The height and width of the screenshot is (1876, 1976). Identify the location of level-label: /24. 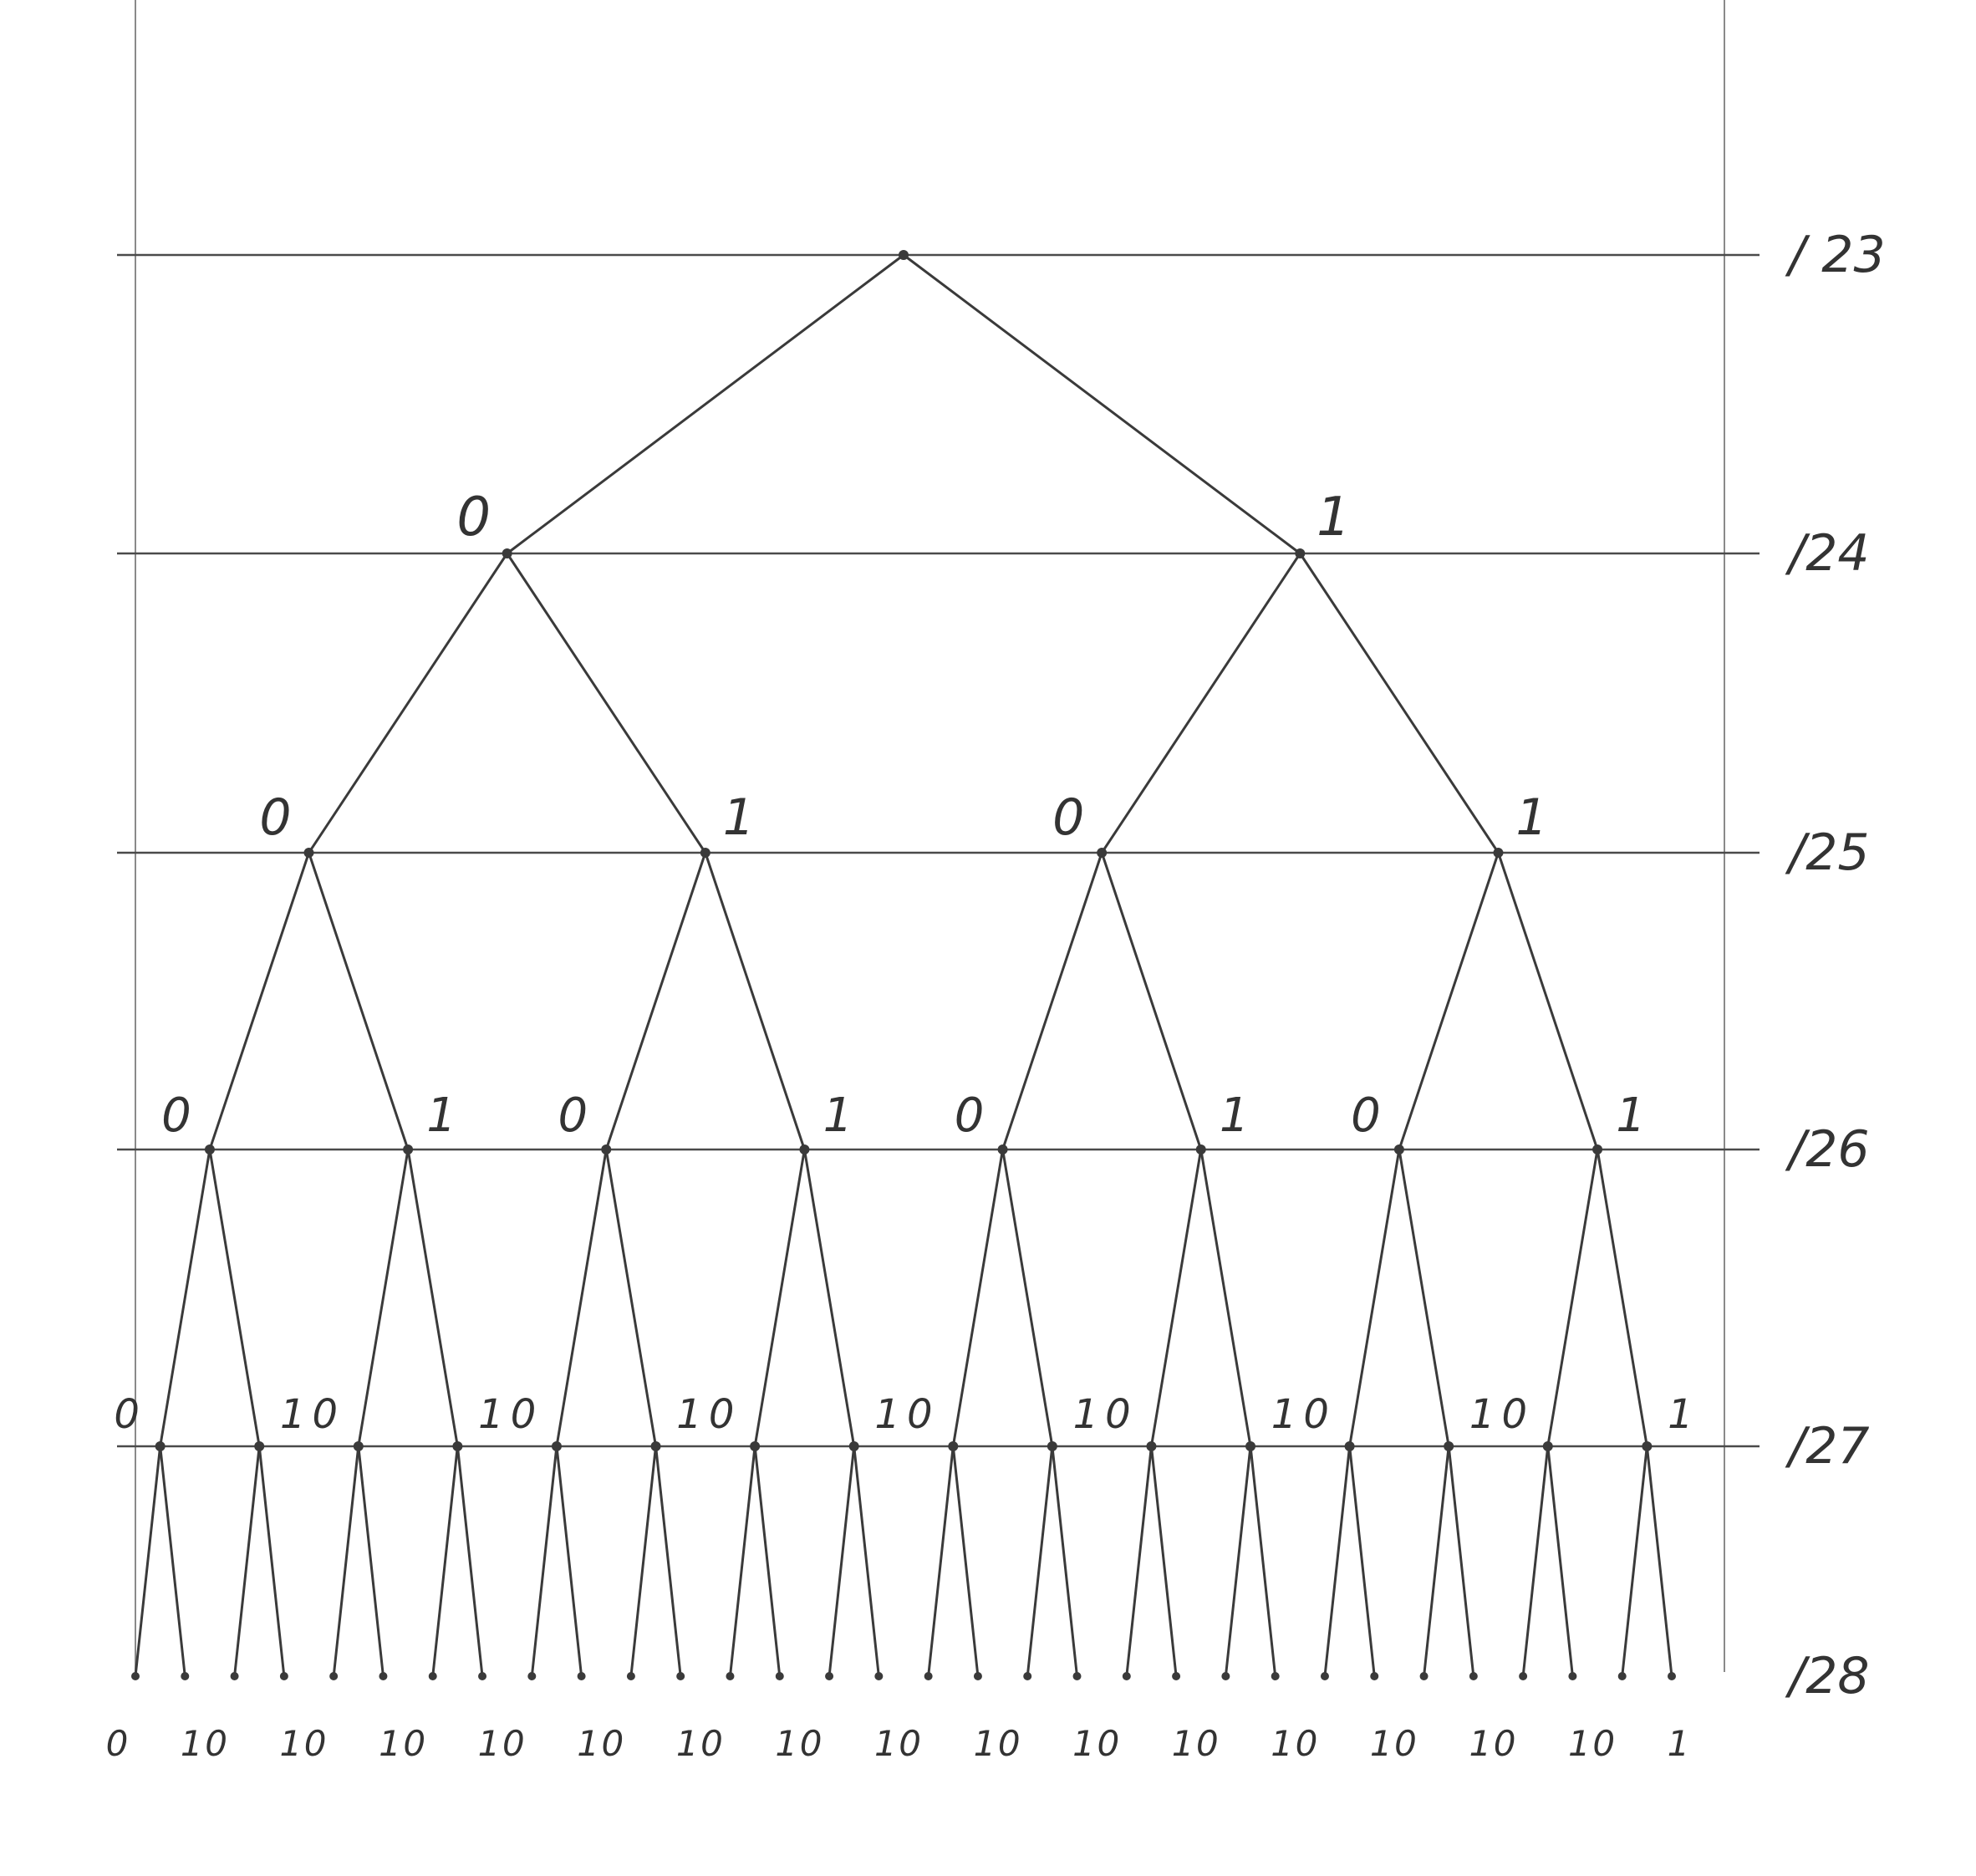
(1827, 553).